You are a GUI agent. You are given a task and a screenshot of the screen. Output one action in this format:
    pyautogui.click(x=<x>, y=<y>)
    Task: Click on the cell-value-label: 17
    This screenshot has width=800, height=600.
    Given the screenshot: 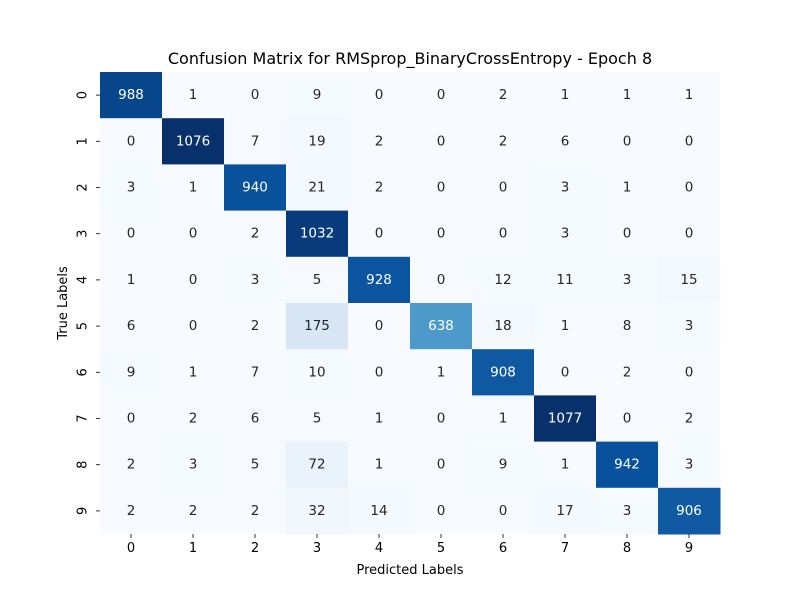 What is the action you would take?
    pyautogui.click(x=564, y=511)
    